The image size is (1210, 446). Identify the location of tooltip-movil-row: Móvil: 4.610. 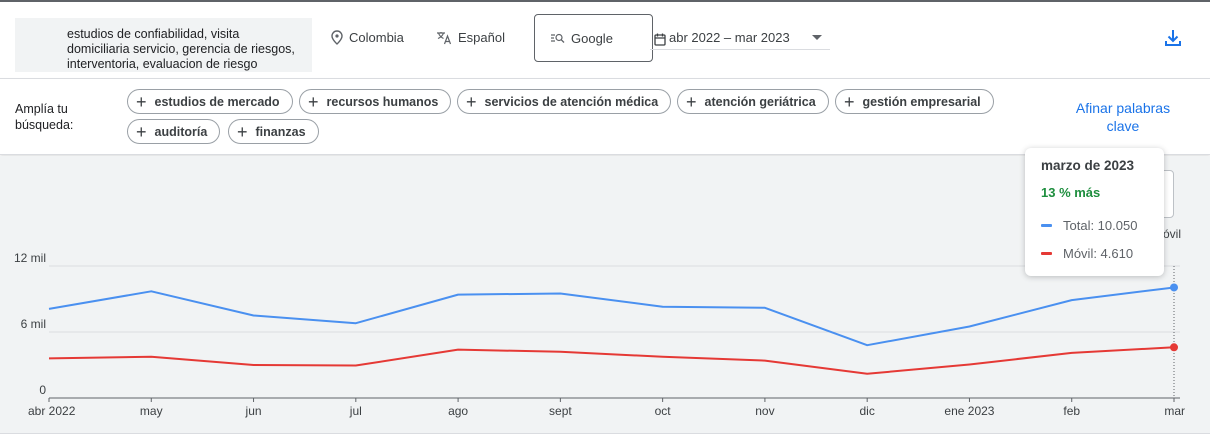
(1102, 253).